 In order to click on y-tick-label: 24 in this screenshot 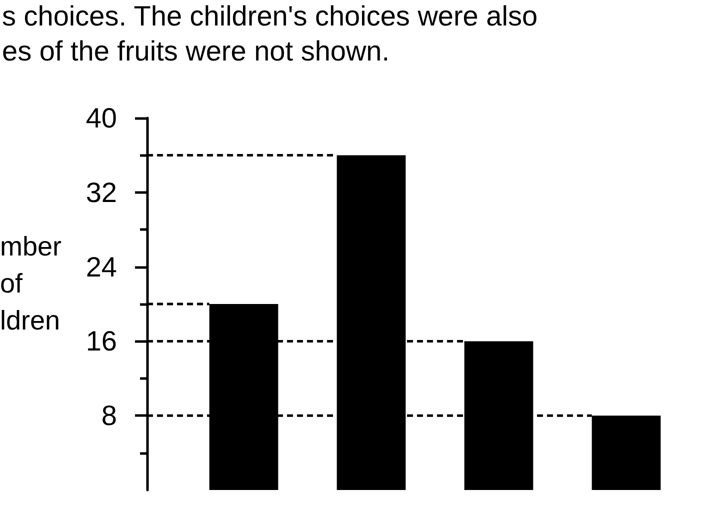, I will do `click(101, 266)`.